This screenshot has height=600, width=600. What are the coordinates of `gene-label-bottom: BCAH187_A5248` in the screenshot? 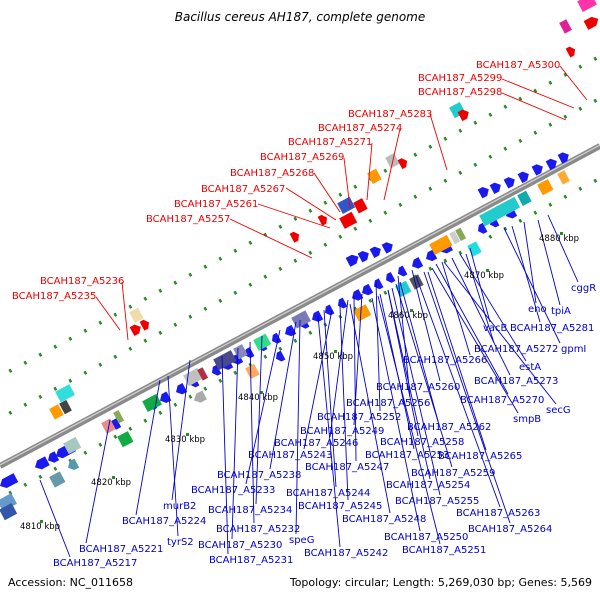 It's located at (384, 519).